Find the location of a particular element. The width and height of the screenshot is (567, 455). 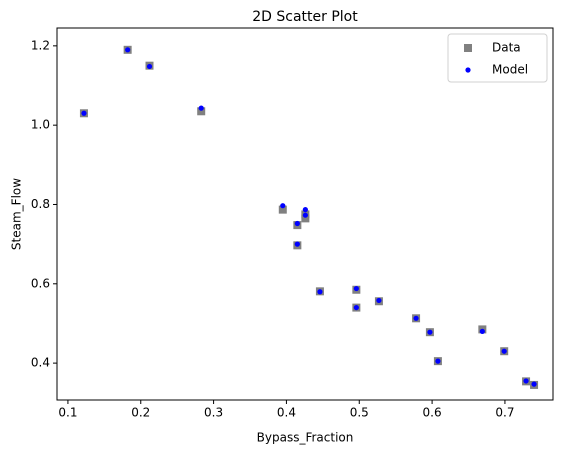

y-axis-label: Steam_Flow is located at coordinates (17, 214).